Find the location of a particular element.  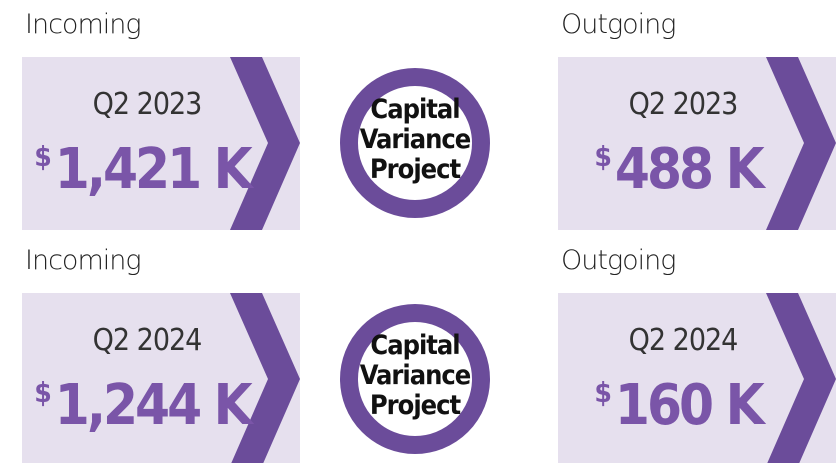

amount-value: 488 K is located at coordinates (689, 169).